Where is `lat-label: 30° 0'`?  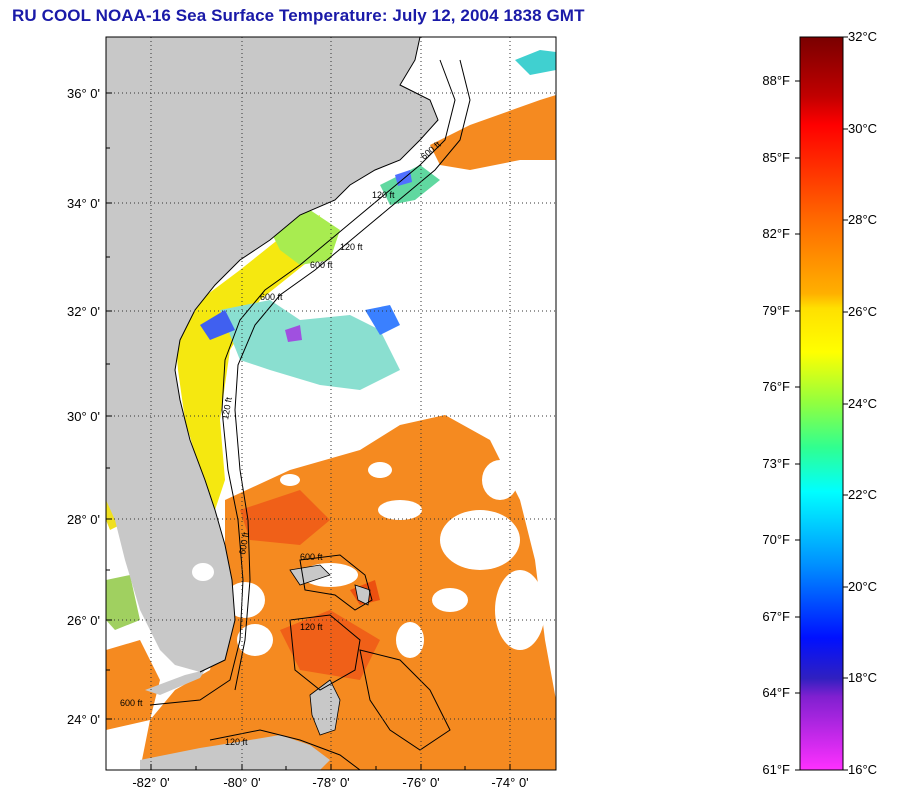
lat-label: 30° 0' is located at coordinates (83, 416).